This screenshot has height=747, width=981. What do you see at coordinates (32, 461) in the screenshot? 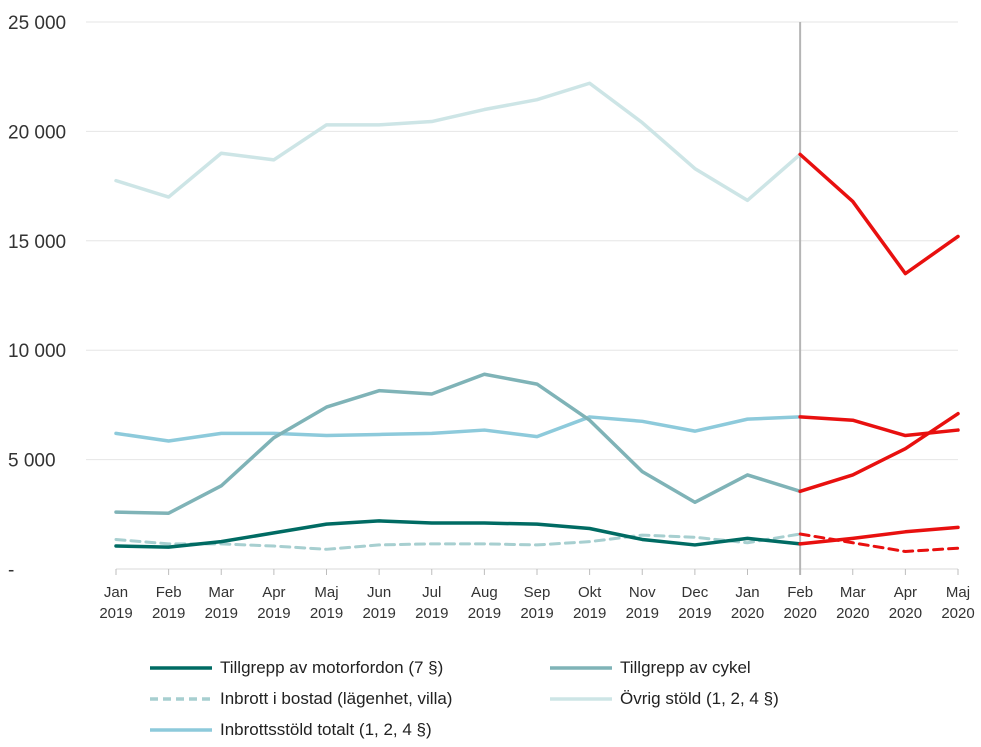
I see `y-tick-label-1: 5 000` at bounding box center [32, 461].